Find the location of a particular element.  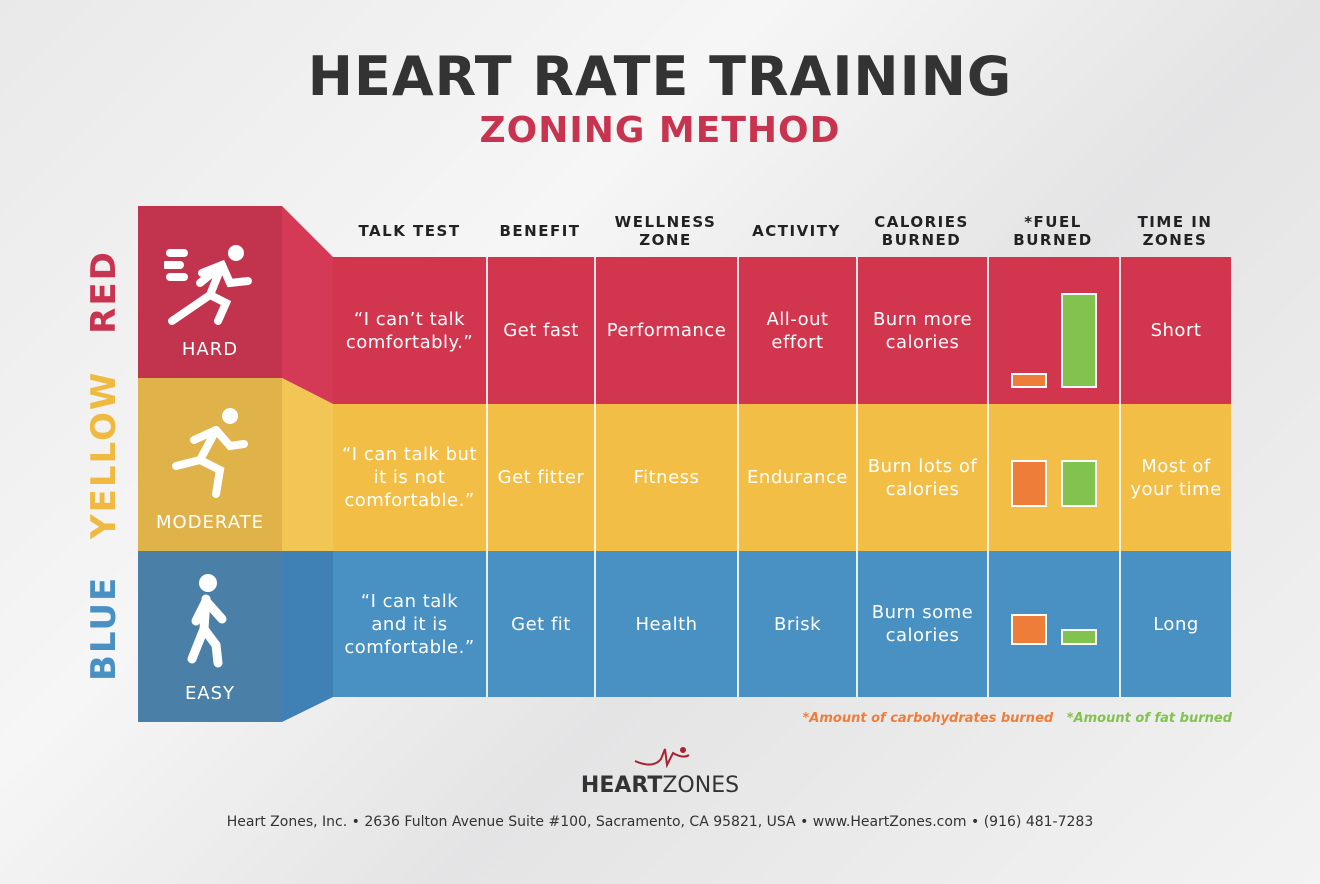

running-person-icon is located at coordinates (210, 453).